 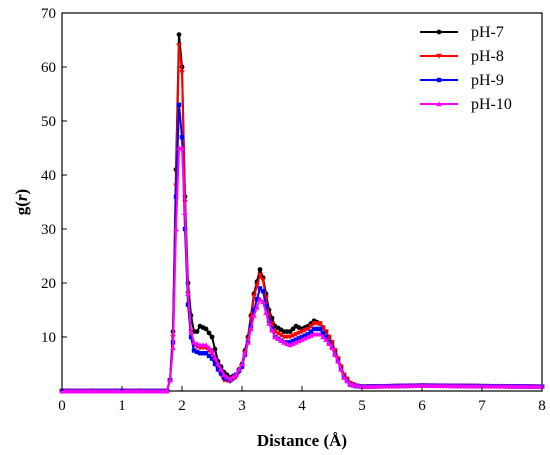 I want to click on legend-label: pH-10, so click(x=491, y=104).